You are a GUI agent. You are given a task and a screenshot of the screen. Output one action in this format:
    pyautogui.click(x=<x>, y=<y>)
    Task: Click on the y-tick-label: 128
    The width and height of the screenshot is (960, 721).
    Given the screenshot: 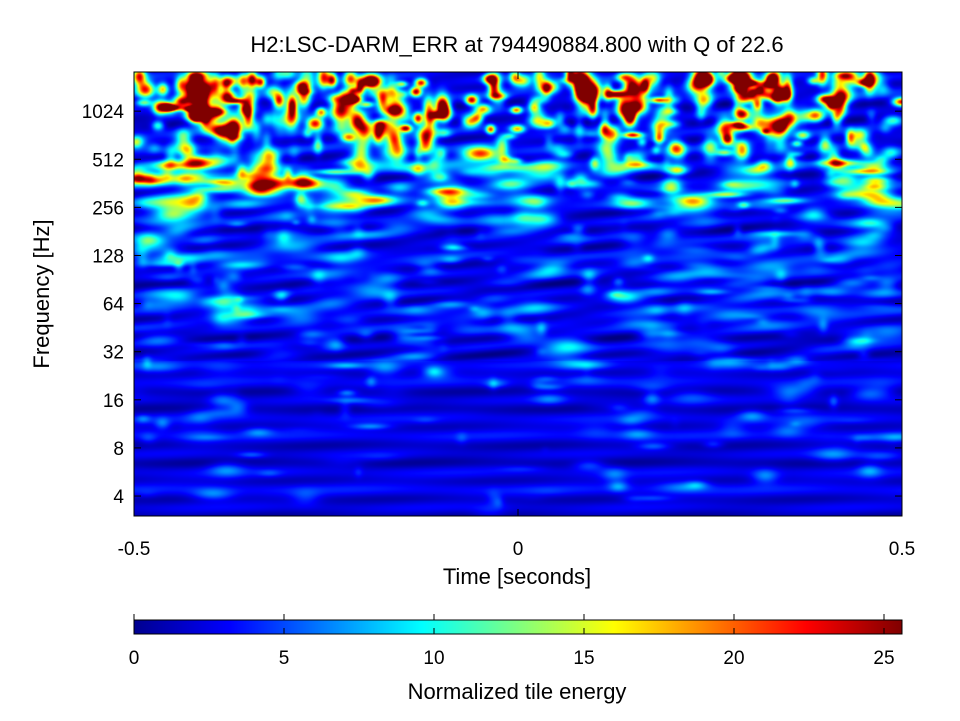 What is the action you would take?
    pyautogui.click(x=108, y=256)
    